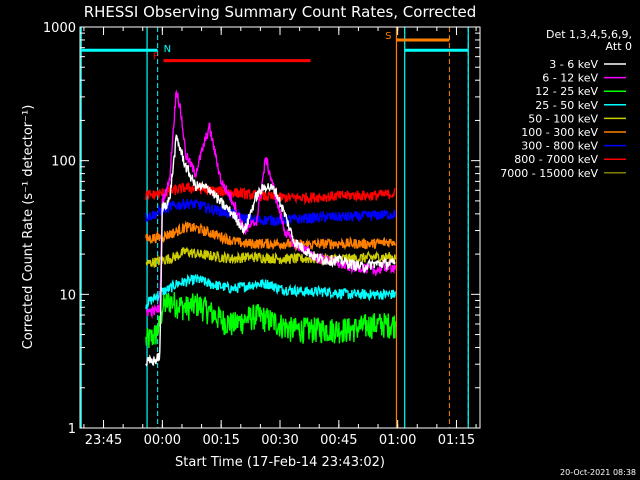 The width and height of the screenshot is (640, 480). What do you see at coordinates (270, 213) in the screenshot?
I see `series-line-300to800keV` at bounding box center [270, 213].